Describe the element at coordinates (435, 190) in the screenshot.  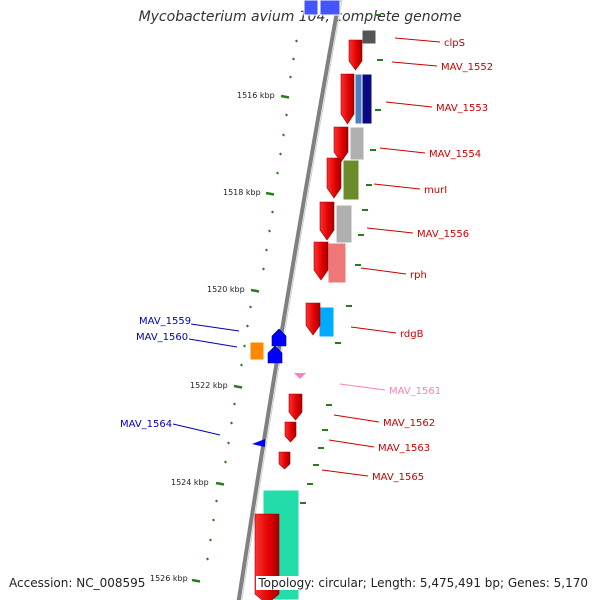
I see `gene-label-forward: murI` at that location.